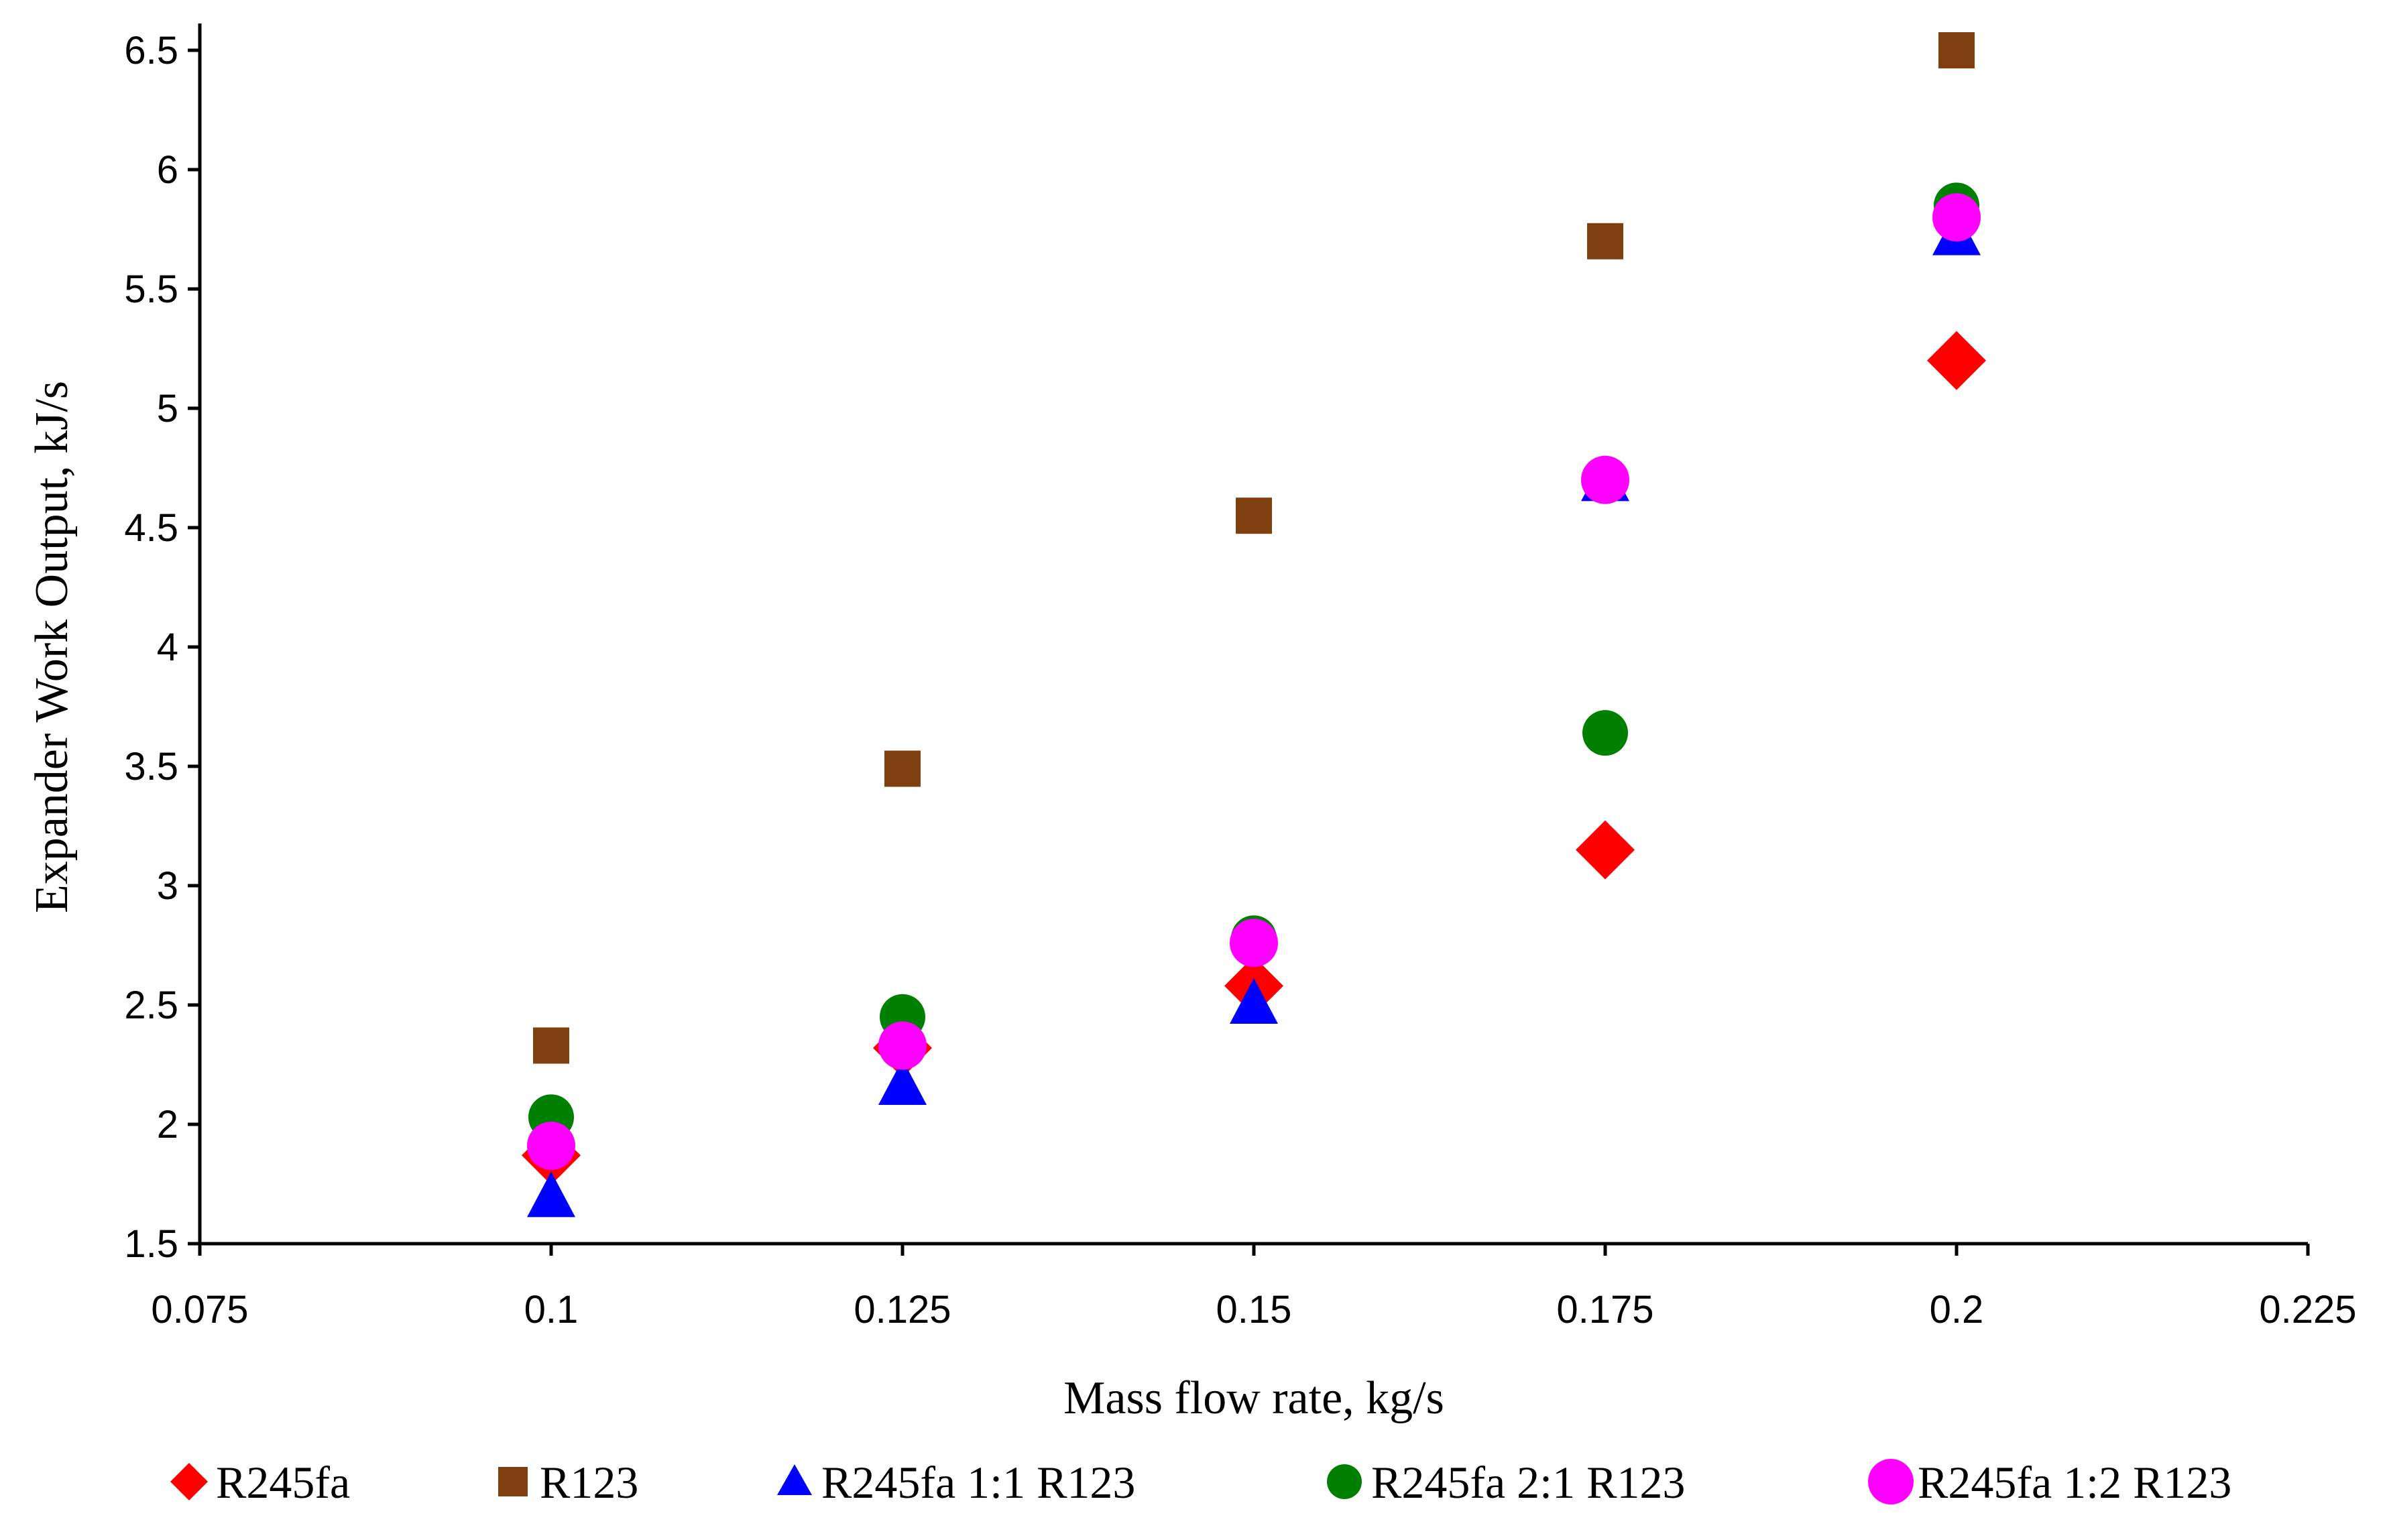 The image size is (2385, 1540). What do you see at coordinates (2307, 1309) in the screenshot?
I see `x-tick-label: 0.225` at bounding box center [2307, 1309].